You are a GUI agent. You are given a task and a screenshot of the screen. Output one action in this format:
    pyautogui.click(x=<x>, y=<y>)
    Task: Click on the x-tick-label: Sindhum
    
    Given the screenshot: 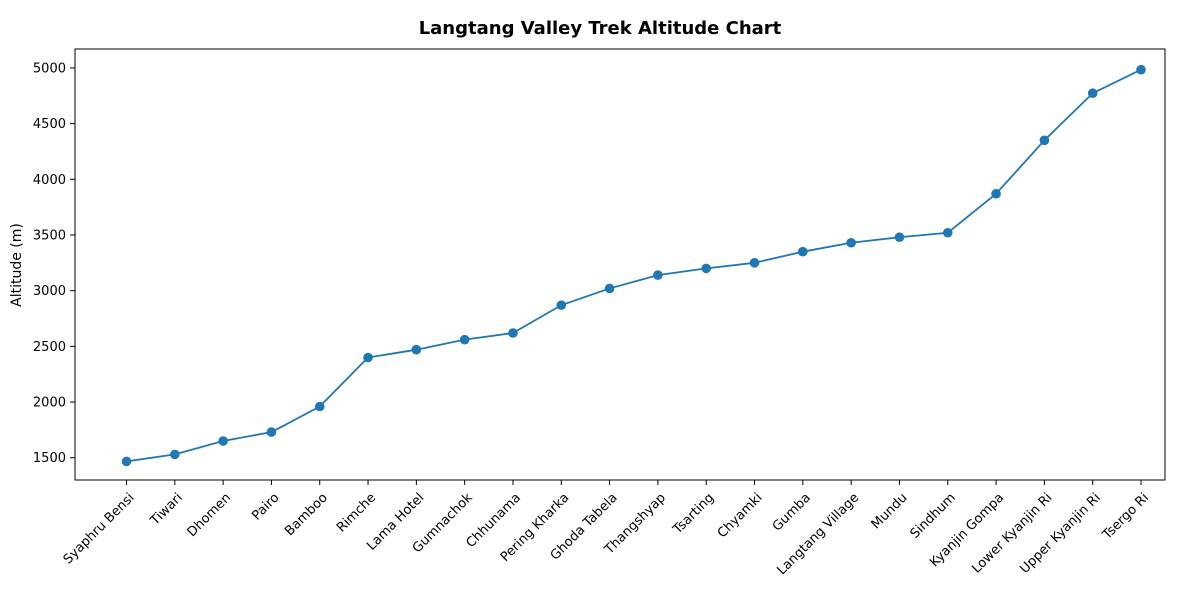 What is the action you would take?
    pyautogui.click(x=933, y=515)
    